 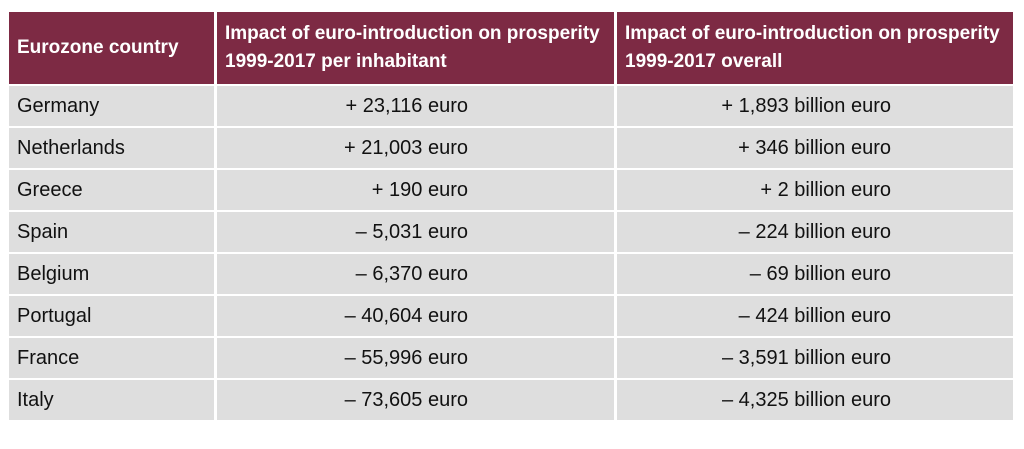 I want to click on country-cell: Belgium, so click(x=111, y=274).